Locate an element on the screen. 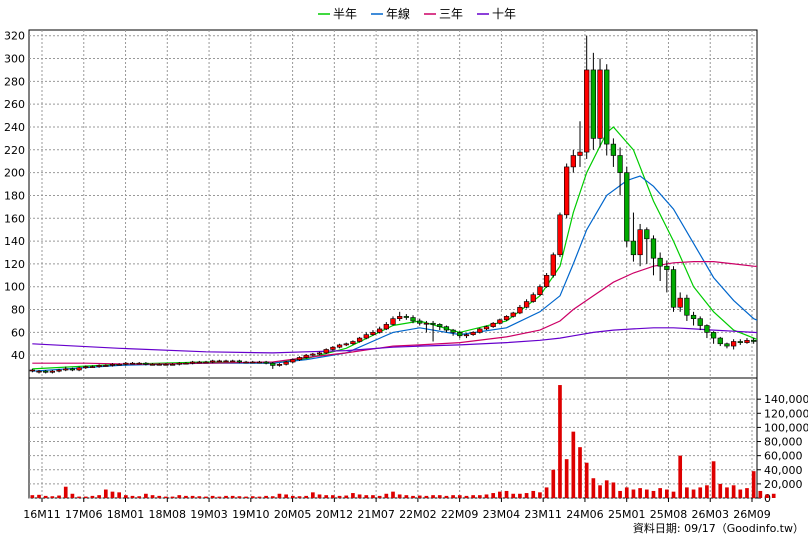 The image size is (808, 540). price-tick-label: 240 is located at coordinates (14, 127).